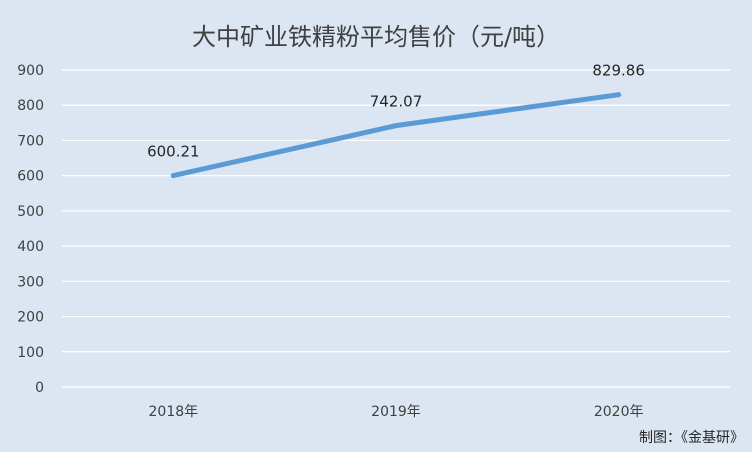  Describe the element at coordinates (30, 212) in the screenshot. I see `y-tick-label: 500` at that location.